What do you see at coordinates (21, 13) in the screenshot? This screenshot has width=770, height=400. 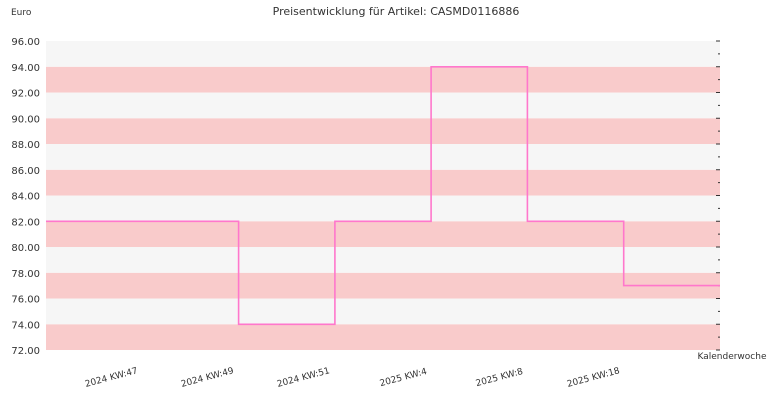 I see `y-axis-label: Euro` at bounding box center [21, 13].